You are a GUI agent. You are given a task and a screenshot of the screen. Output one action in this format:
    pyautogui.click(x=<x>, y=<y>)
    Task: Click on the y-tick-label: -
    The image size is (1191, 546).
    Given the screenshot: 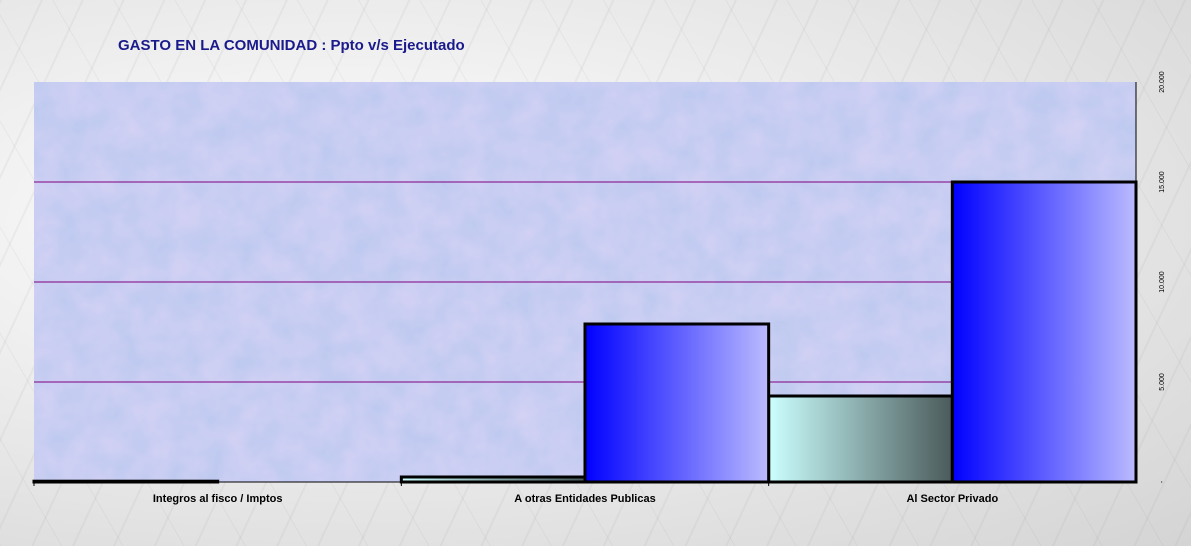 What is the action you would take?
    pyautogui.click(x=1162, y=481)
    